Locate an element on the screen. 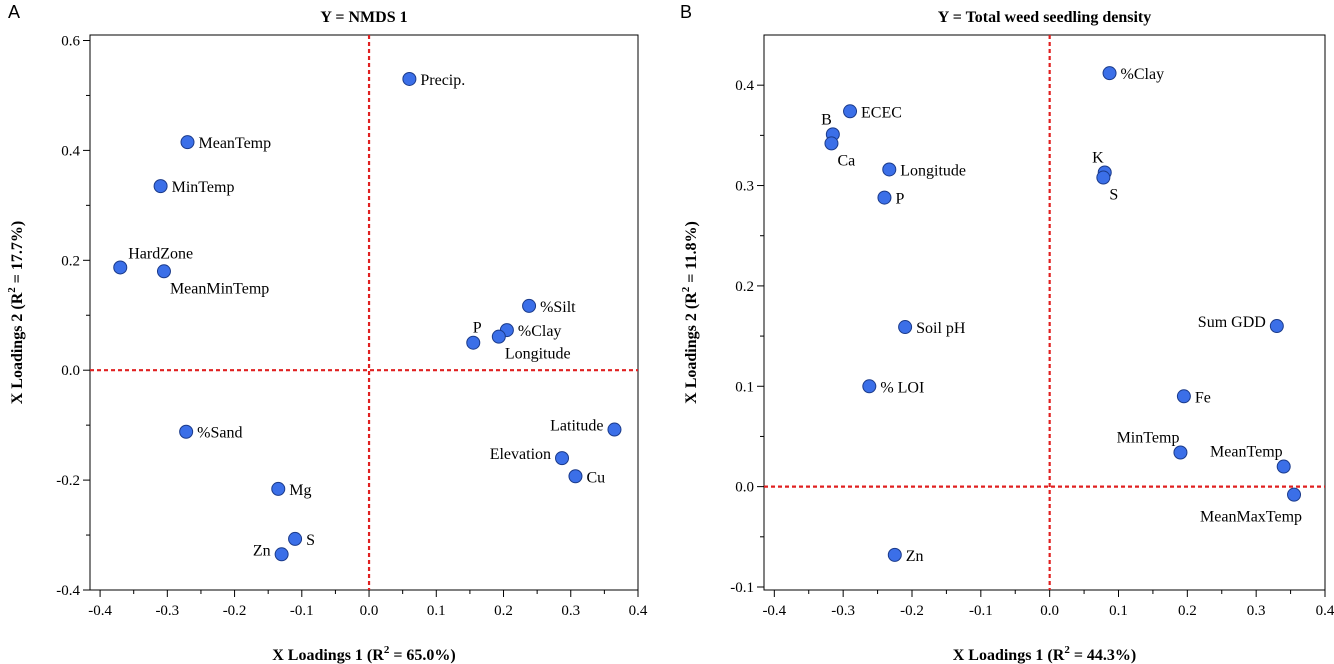 This screenshot has height=664, width=1334. point-label-mg: Mg is located at coordinates (300, 490).